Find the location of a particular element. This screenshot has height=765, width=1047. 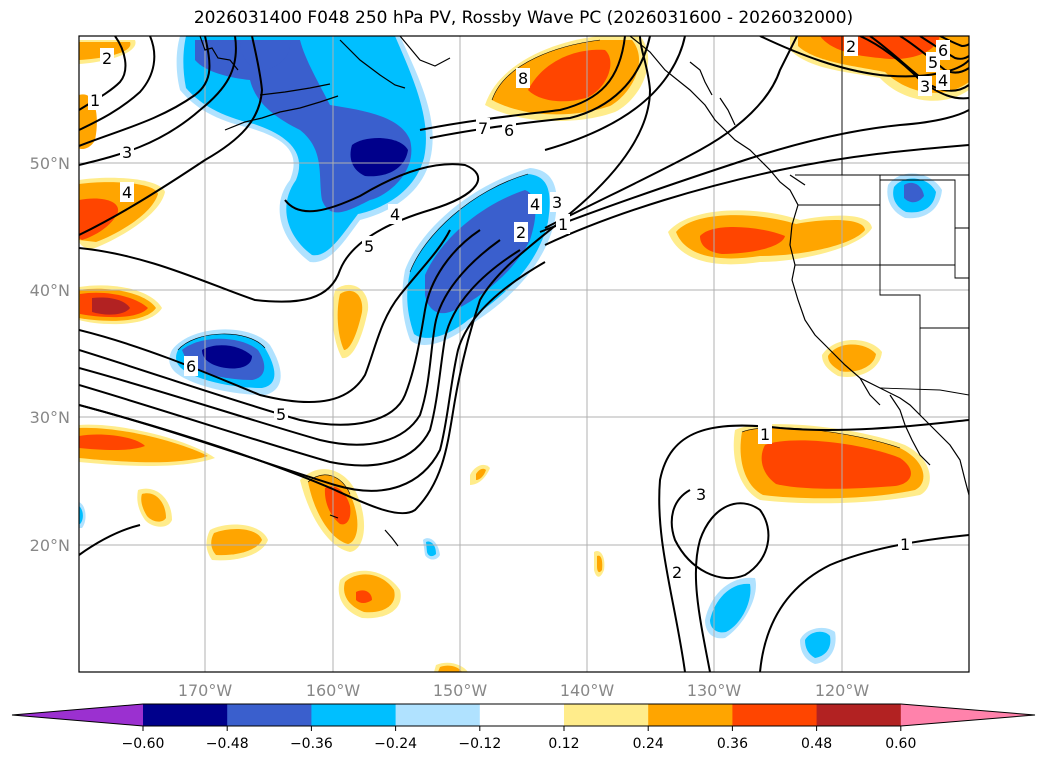

lon-label: 130°W is located at coordinates (714, 690).